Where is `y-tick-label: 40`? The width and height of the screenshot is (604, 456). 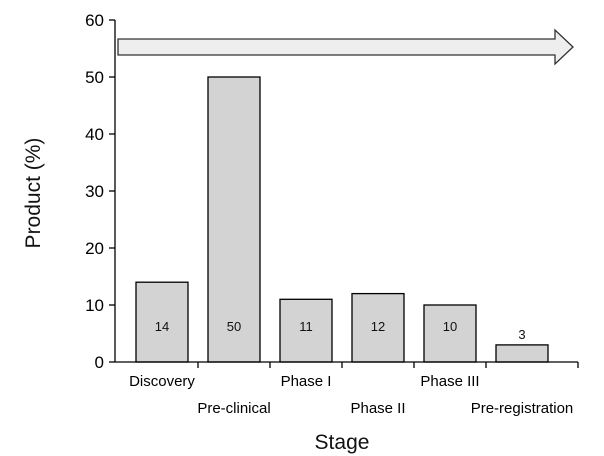 y-tick-label: 40 is located at coordinates (94, 134).